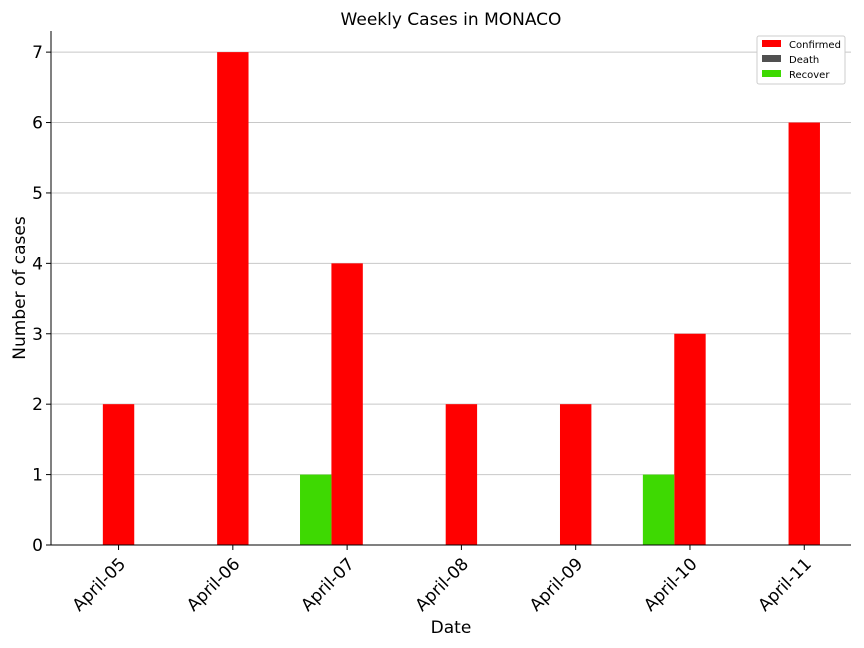 Image resolution: width=864 pixels, height=648 pixels. I want to click on legend-label-recover: Recover, so click(809, 75).